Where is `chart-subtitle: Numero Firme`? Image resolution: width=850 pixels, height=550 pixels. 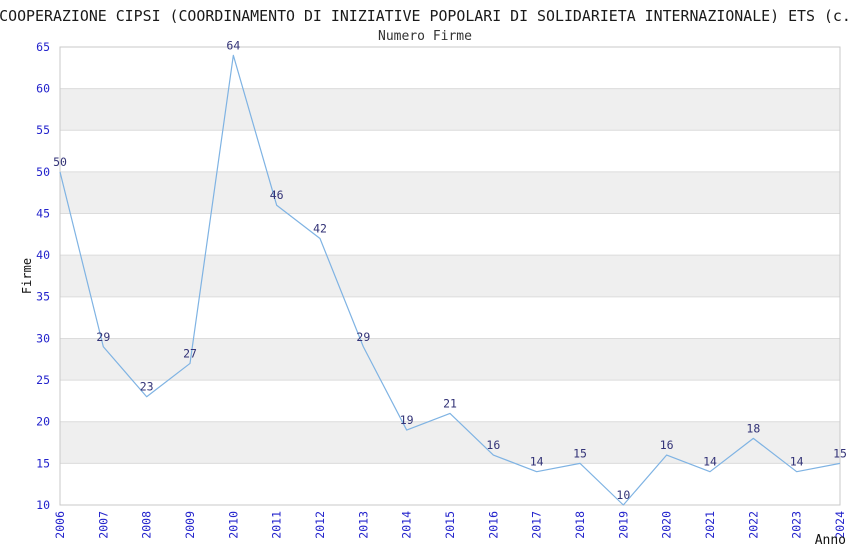
chart-subtitle: Numero Firme is located at coordinates (425, 36).